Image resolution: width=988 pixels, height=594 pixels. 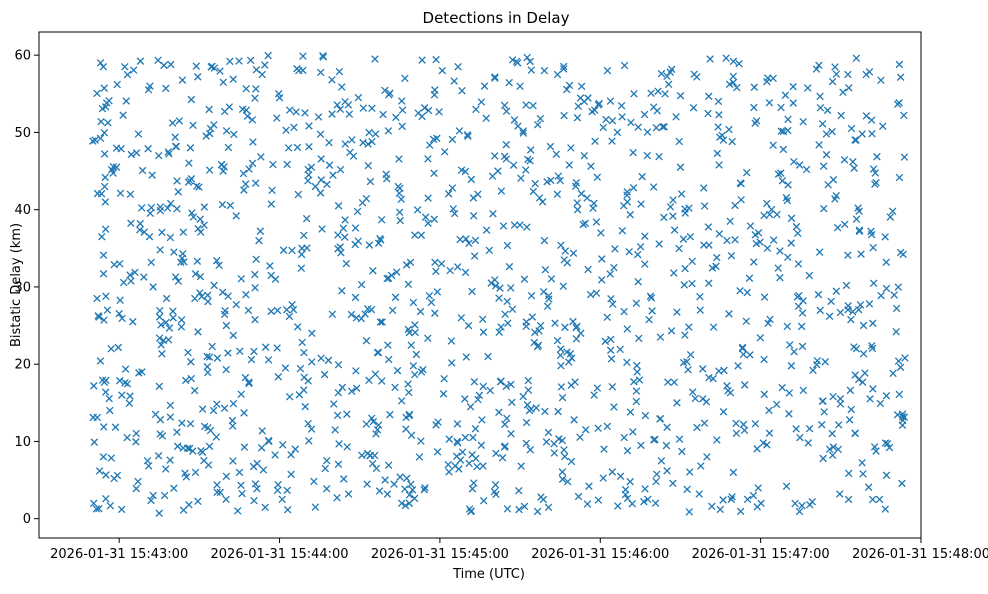 What do you see at coordinates (119, 554) in the screenshot?
I see `x-tick-label: 2026-01-31 15:43:00` at bounding box center [119, 554].